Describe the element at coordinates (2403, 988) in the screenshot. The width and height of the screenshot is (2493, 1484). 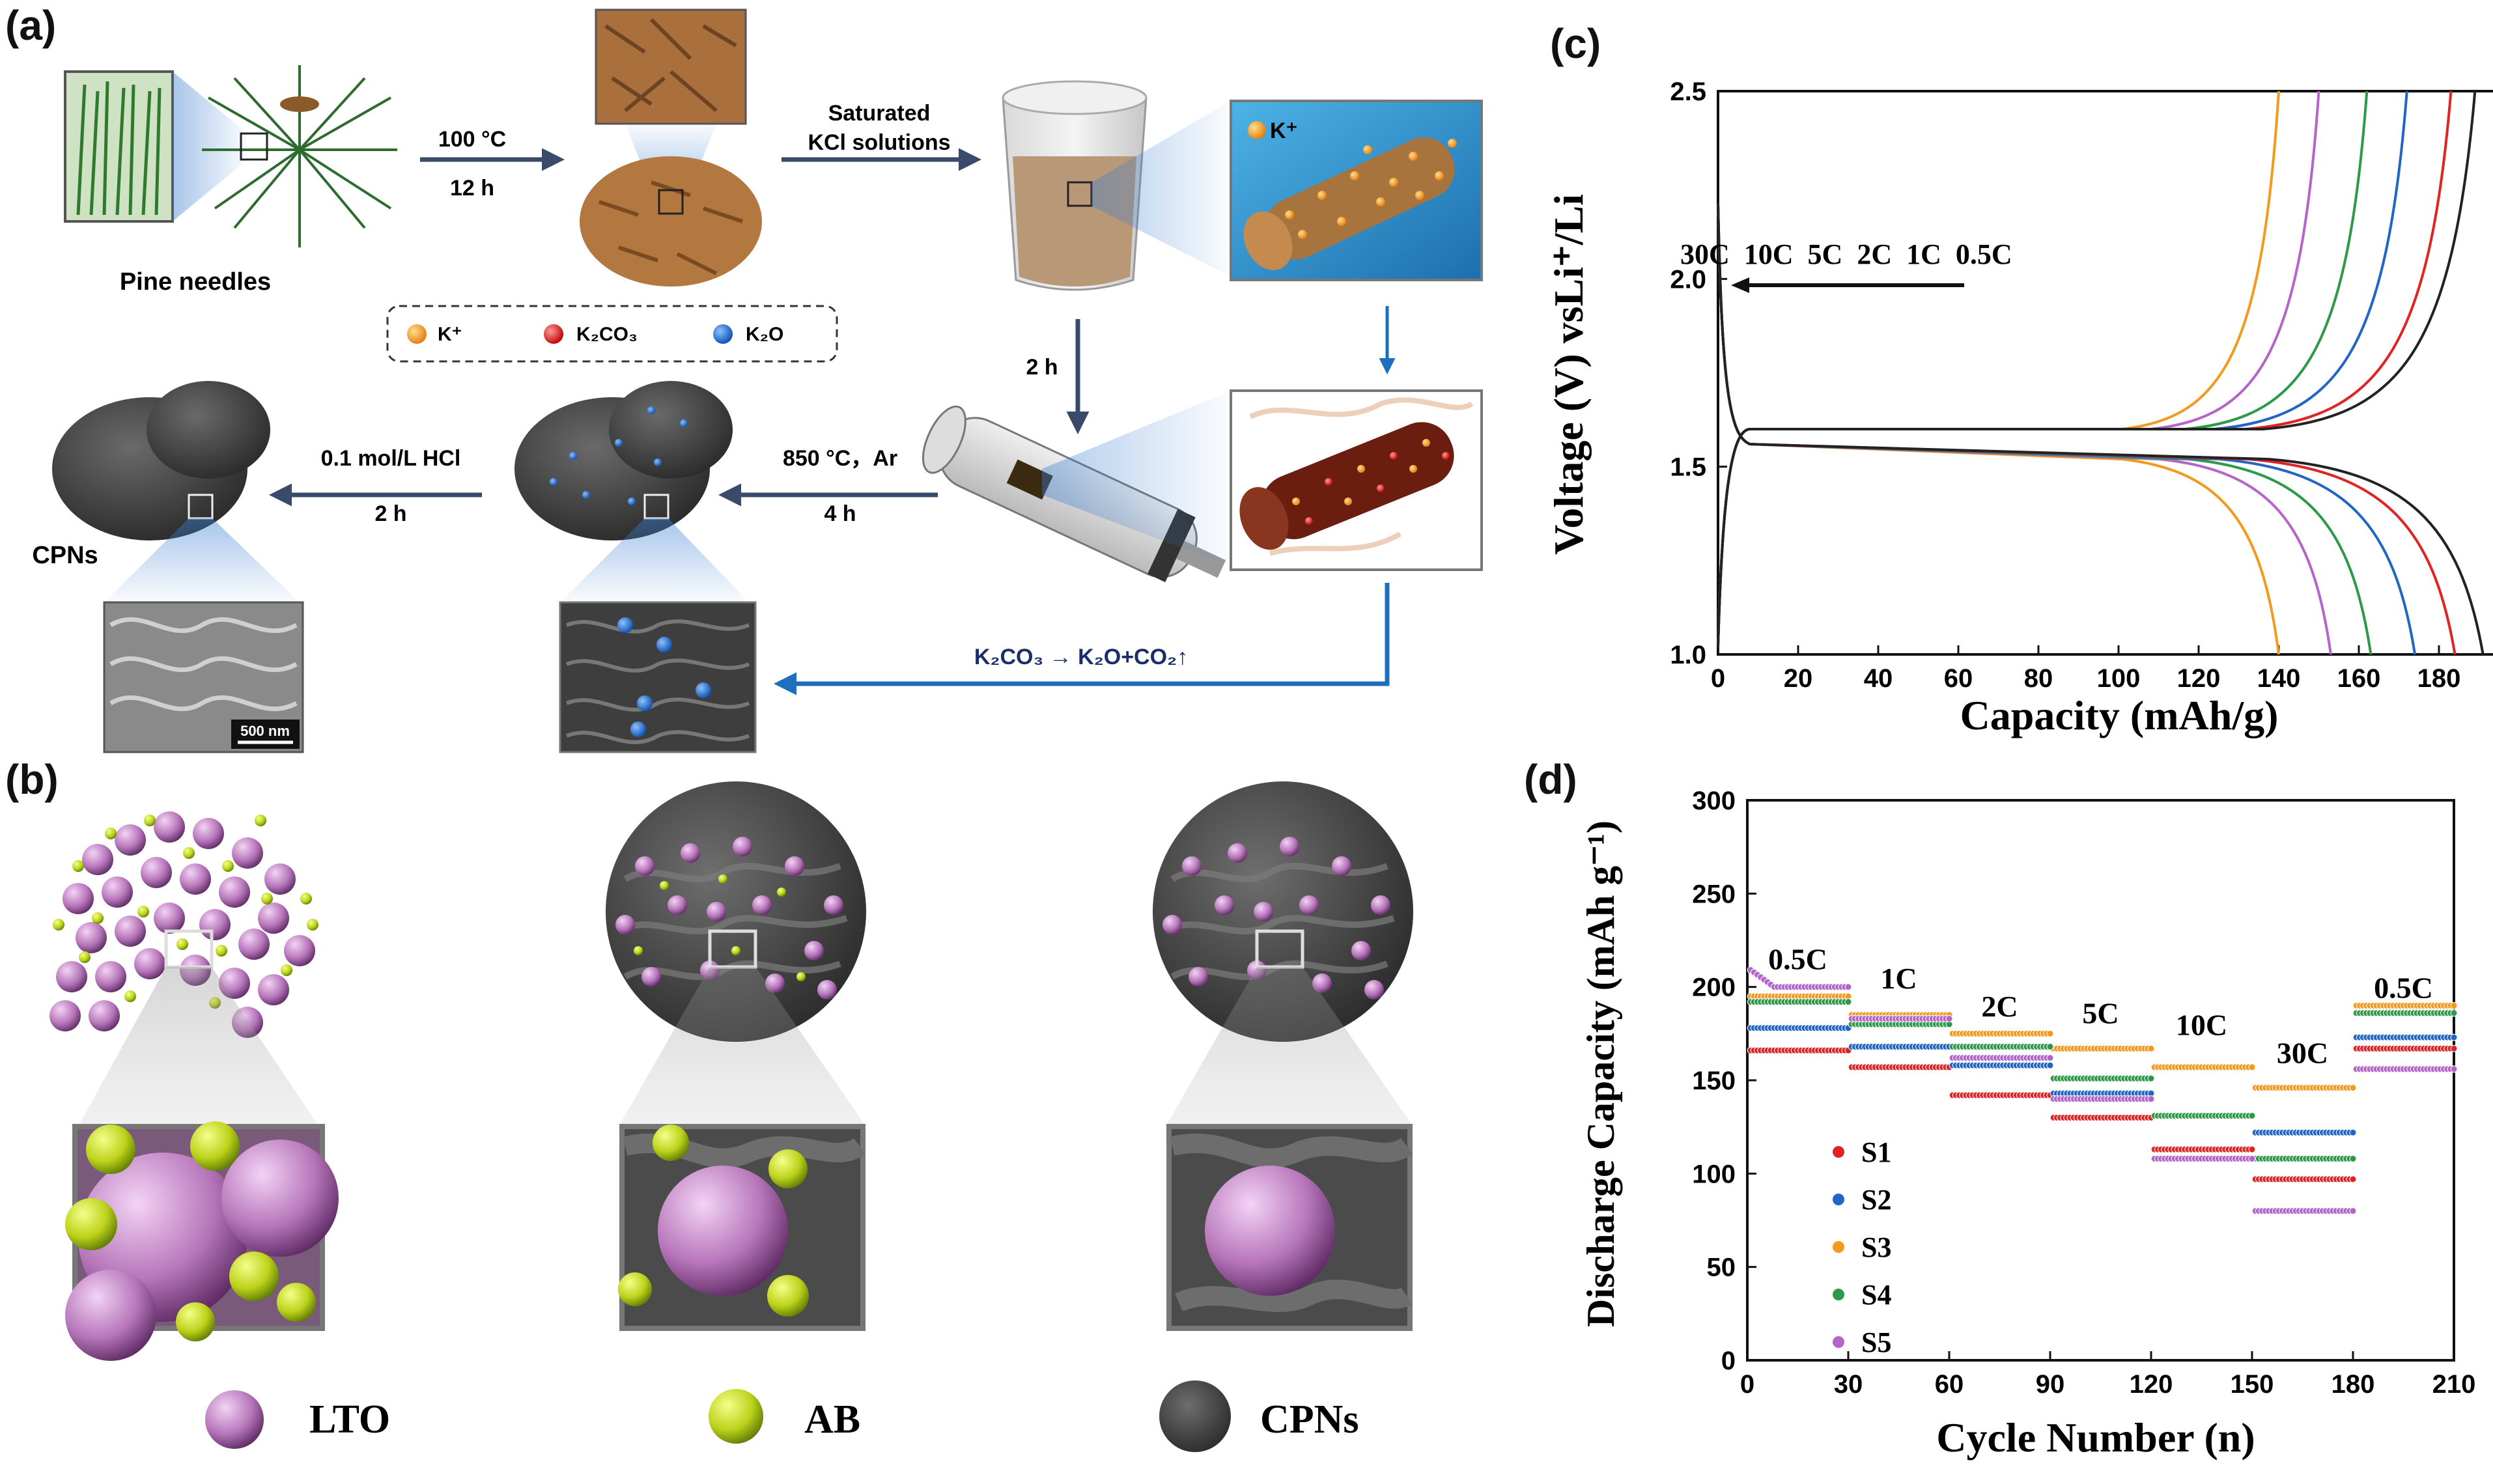
I see `chart-d-rate-label: 0.5C` at that location.